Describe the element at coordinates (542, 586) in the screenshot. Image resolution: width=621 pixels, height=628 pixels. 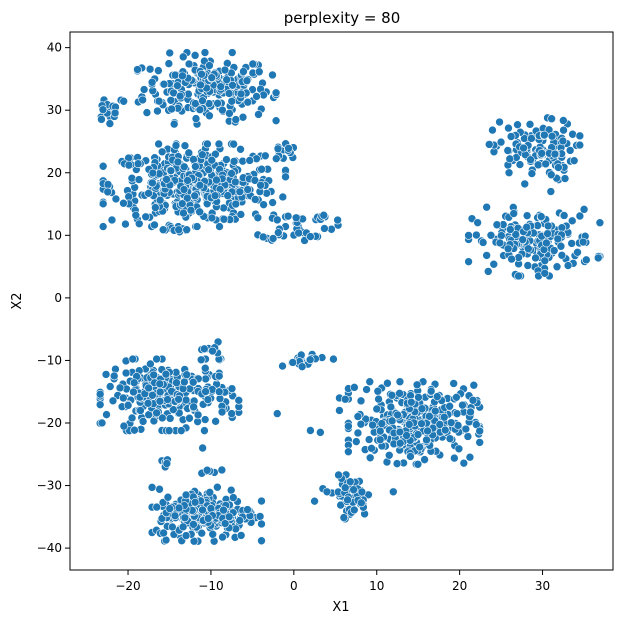
I see `x-tick-label: 30` at that location.